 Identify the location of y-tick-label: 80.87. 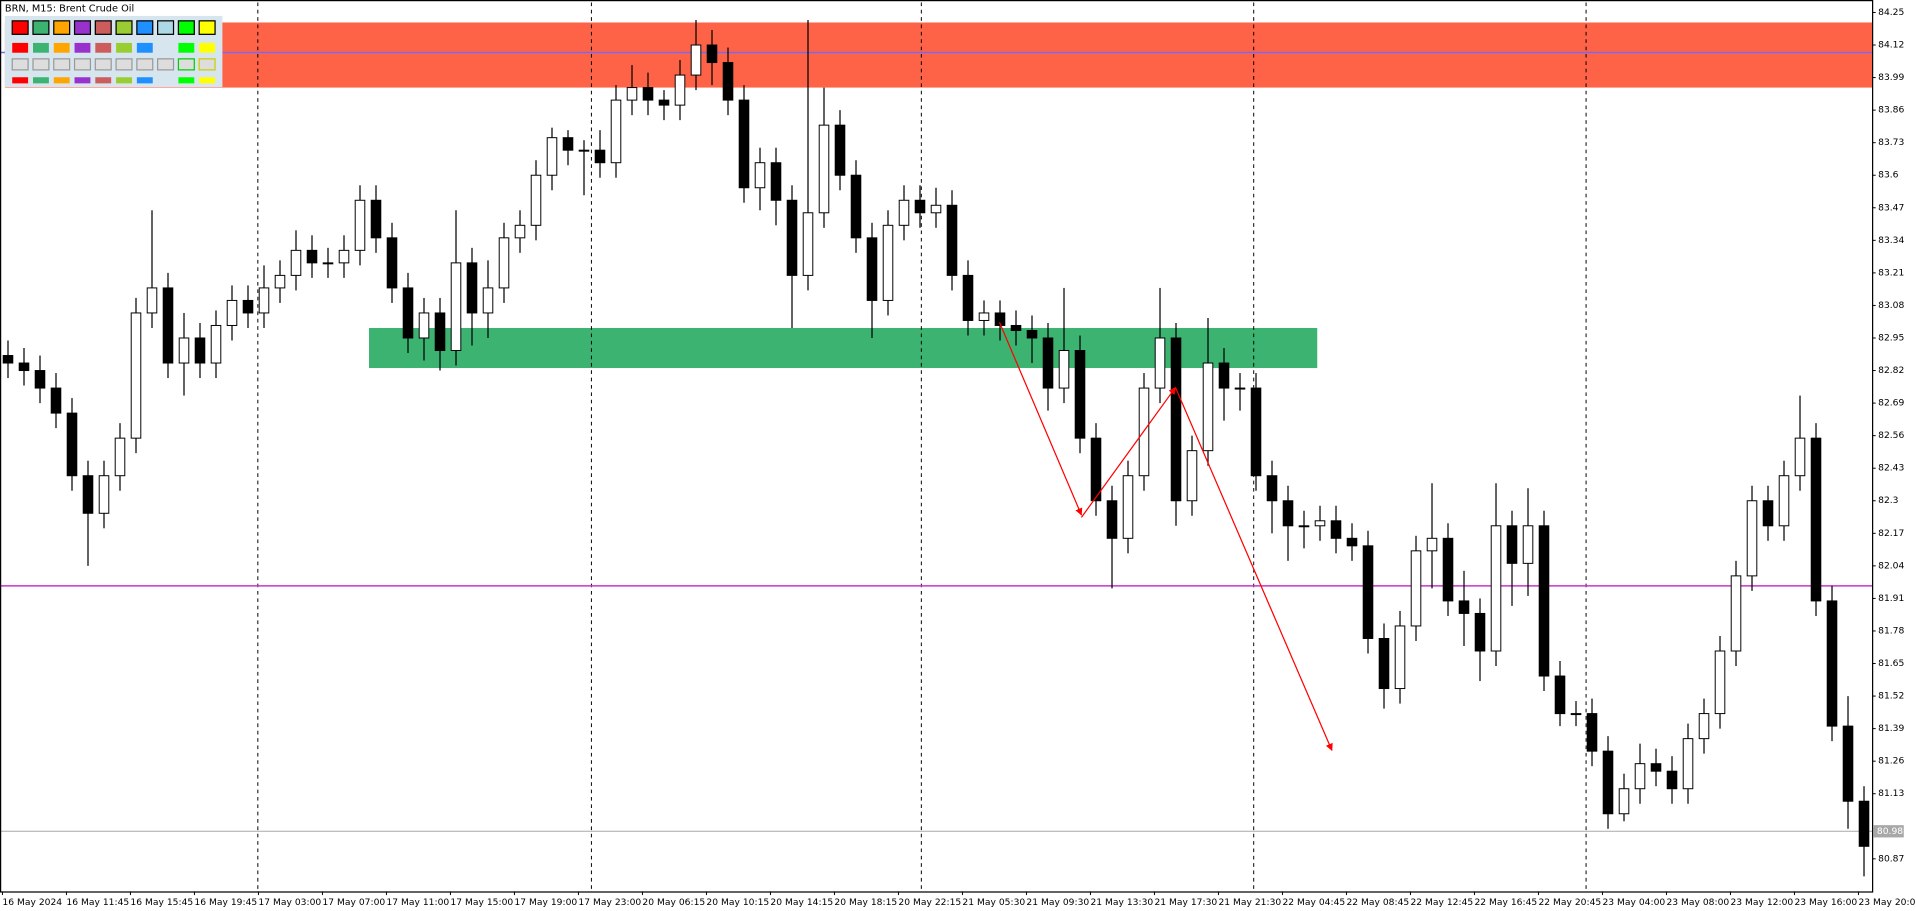
(1891, 858).